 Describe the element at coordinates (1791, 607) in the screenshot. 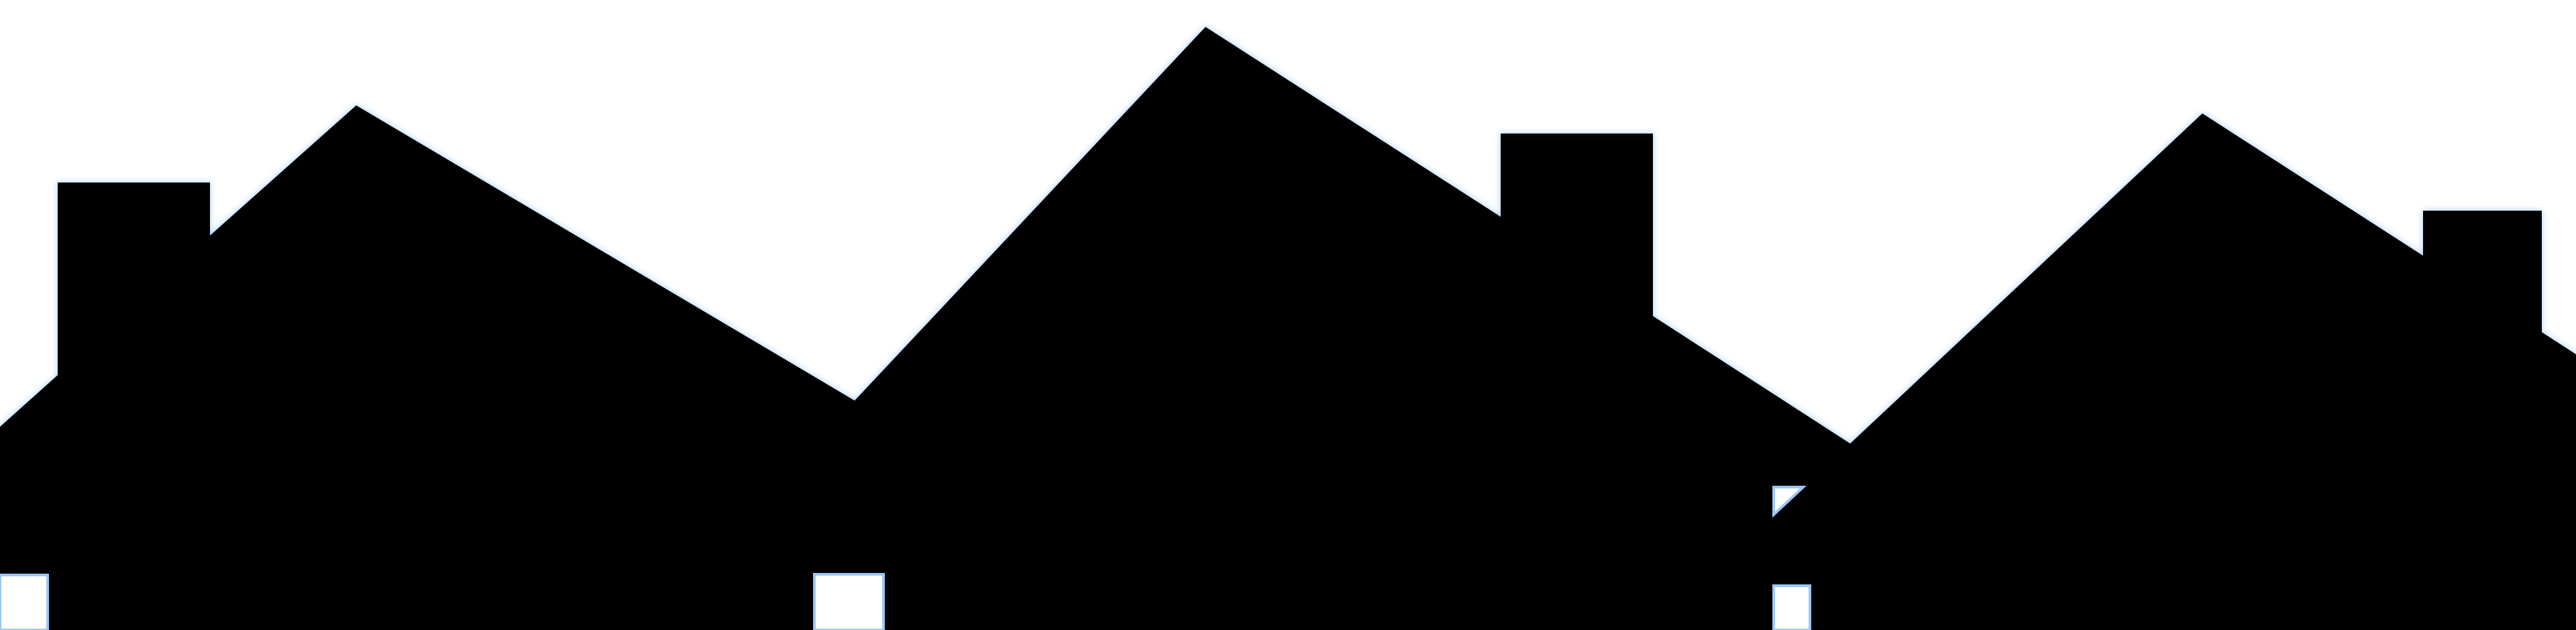

I see `gap-post-right-lower` at that location.